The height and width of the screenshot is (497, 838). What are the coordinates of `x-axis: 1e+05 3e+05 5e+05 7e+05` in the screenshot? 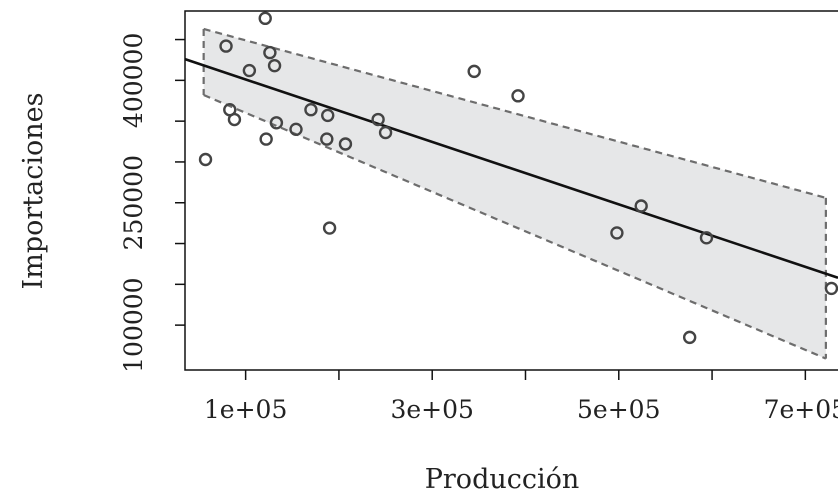 It's located at (521, 397).